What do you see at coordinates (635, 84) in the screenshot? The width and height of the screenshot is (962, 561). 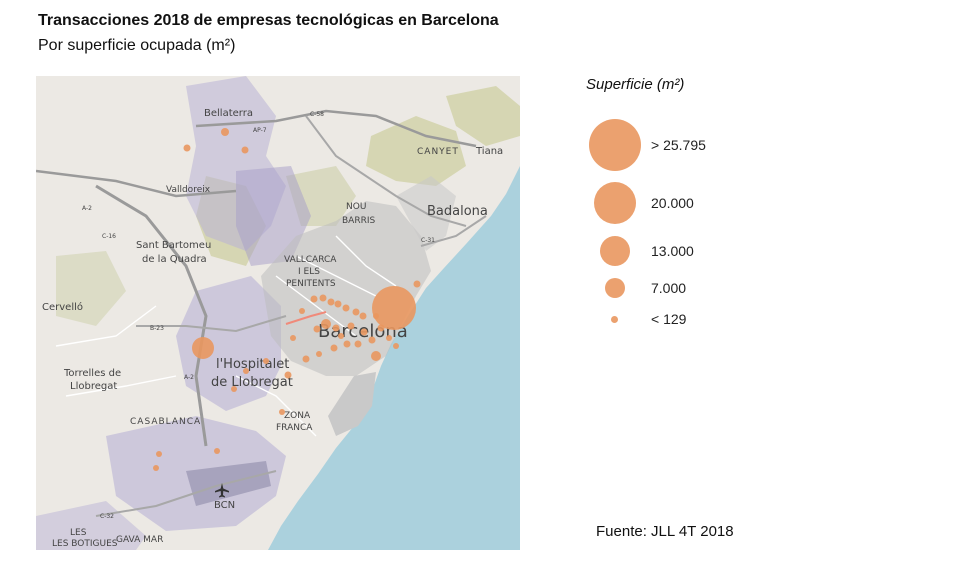 I see `legend-title: Superficie (m²)` at bounding box center [635, 84].